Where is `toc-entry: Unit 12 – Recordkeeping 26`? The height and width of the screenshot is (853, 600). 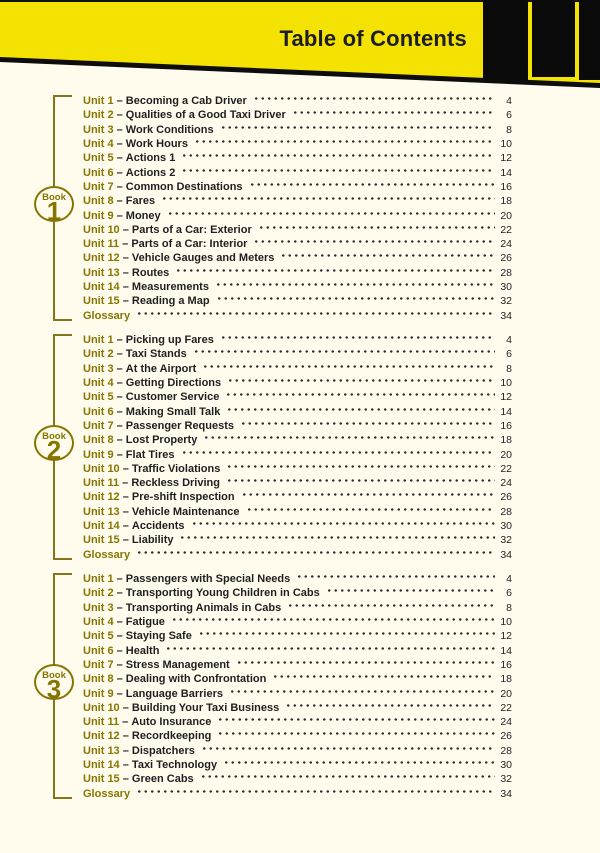 toc-entry: Unit 12 – Recordkeeping 26 is located at coordinates (297, 735).